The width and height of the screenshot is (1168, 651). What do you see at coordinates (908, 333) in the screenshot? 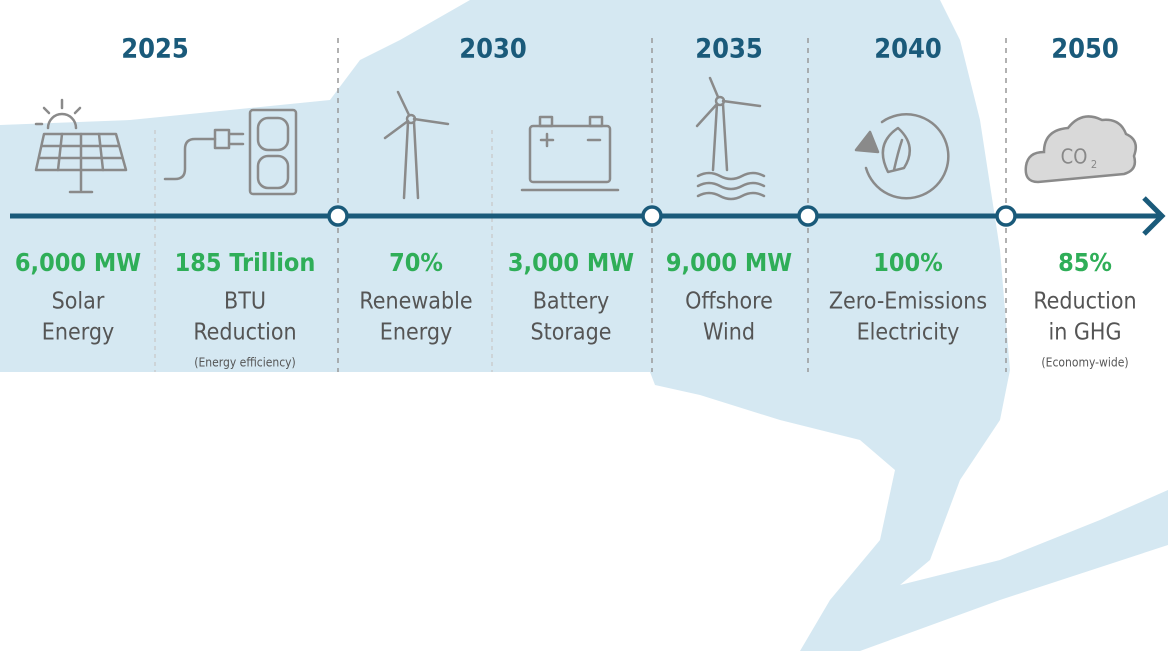
I see `milestone-label: Electricity` at bounding box center [908, 333].